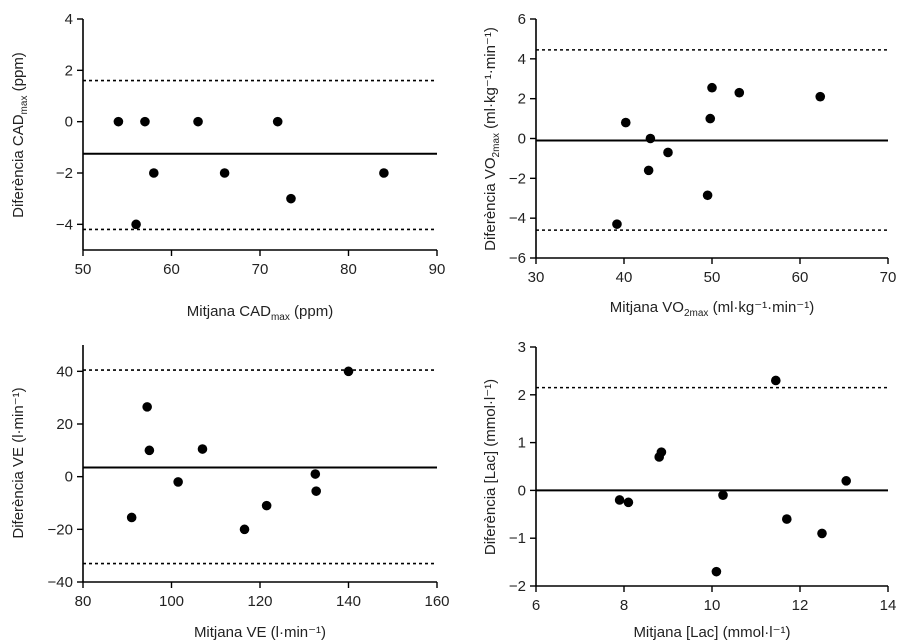 This screenshot has width=899, height=643. What do you see at coordinates (888, 605) in the screenshot?
I see `x-tick-label: 14` at bounding box center [888, 605].